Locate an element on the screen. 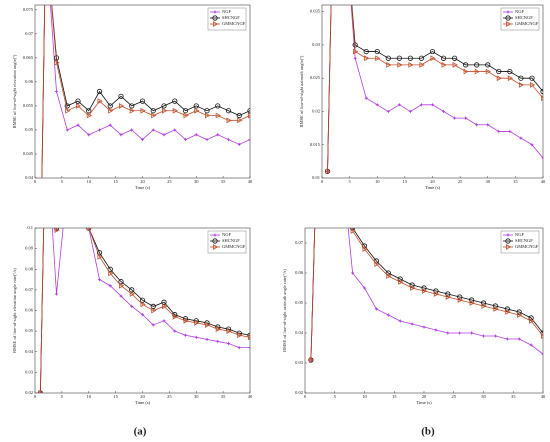  y-tick-label: 0.01 is located at coordinates (316, 177).